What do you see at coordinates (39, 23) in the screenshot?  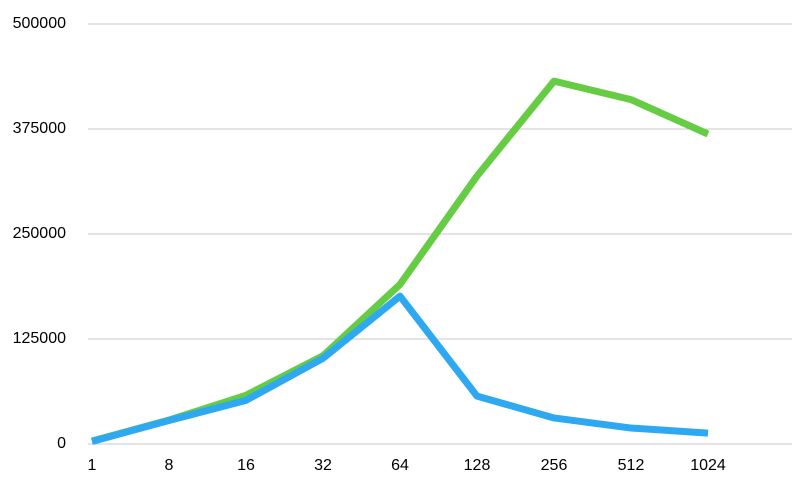 I see `y-tick-label: 500000` at bounding box center [39, 23].